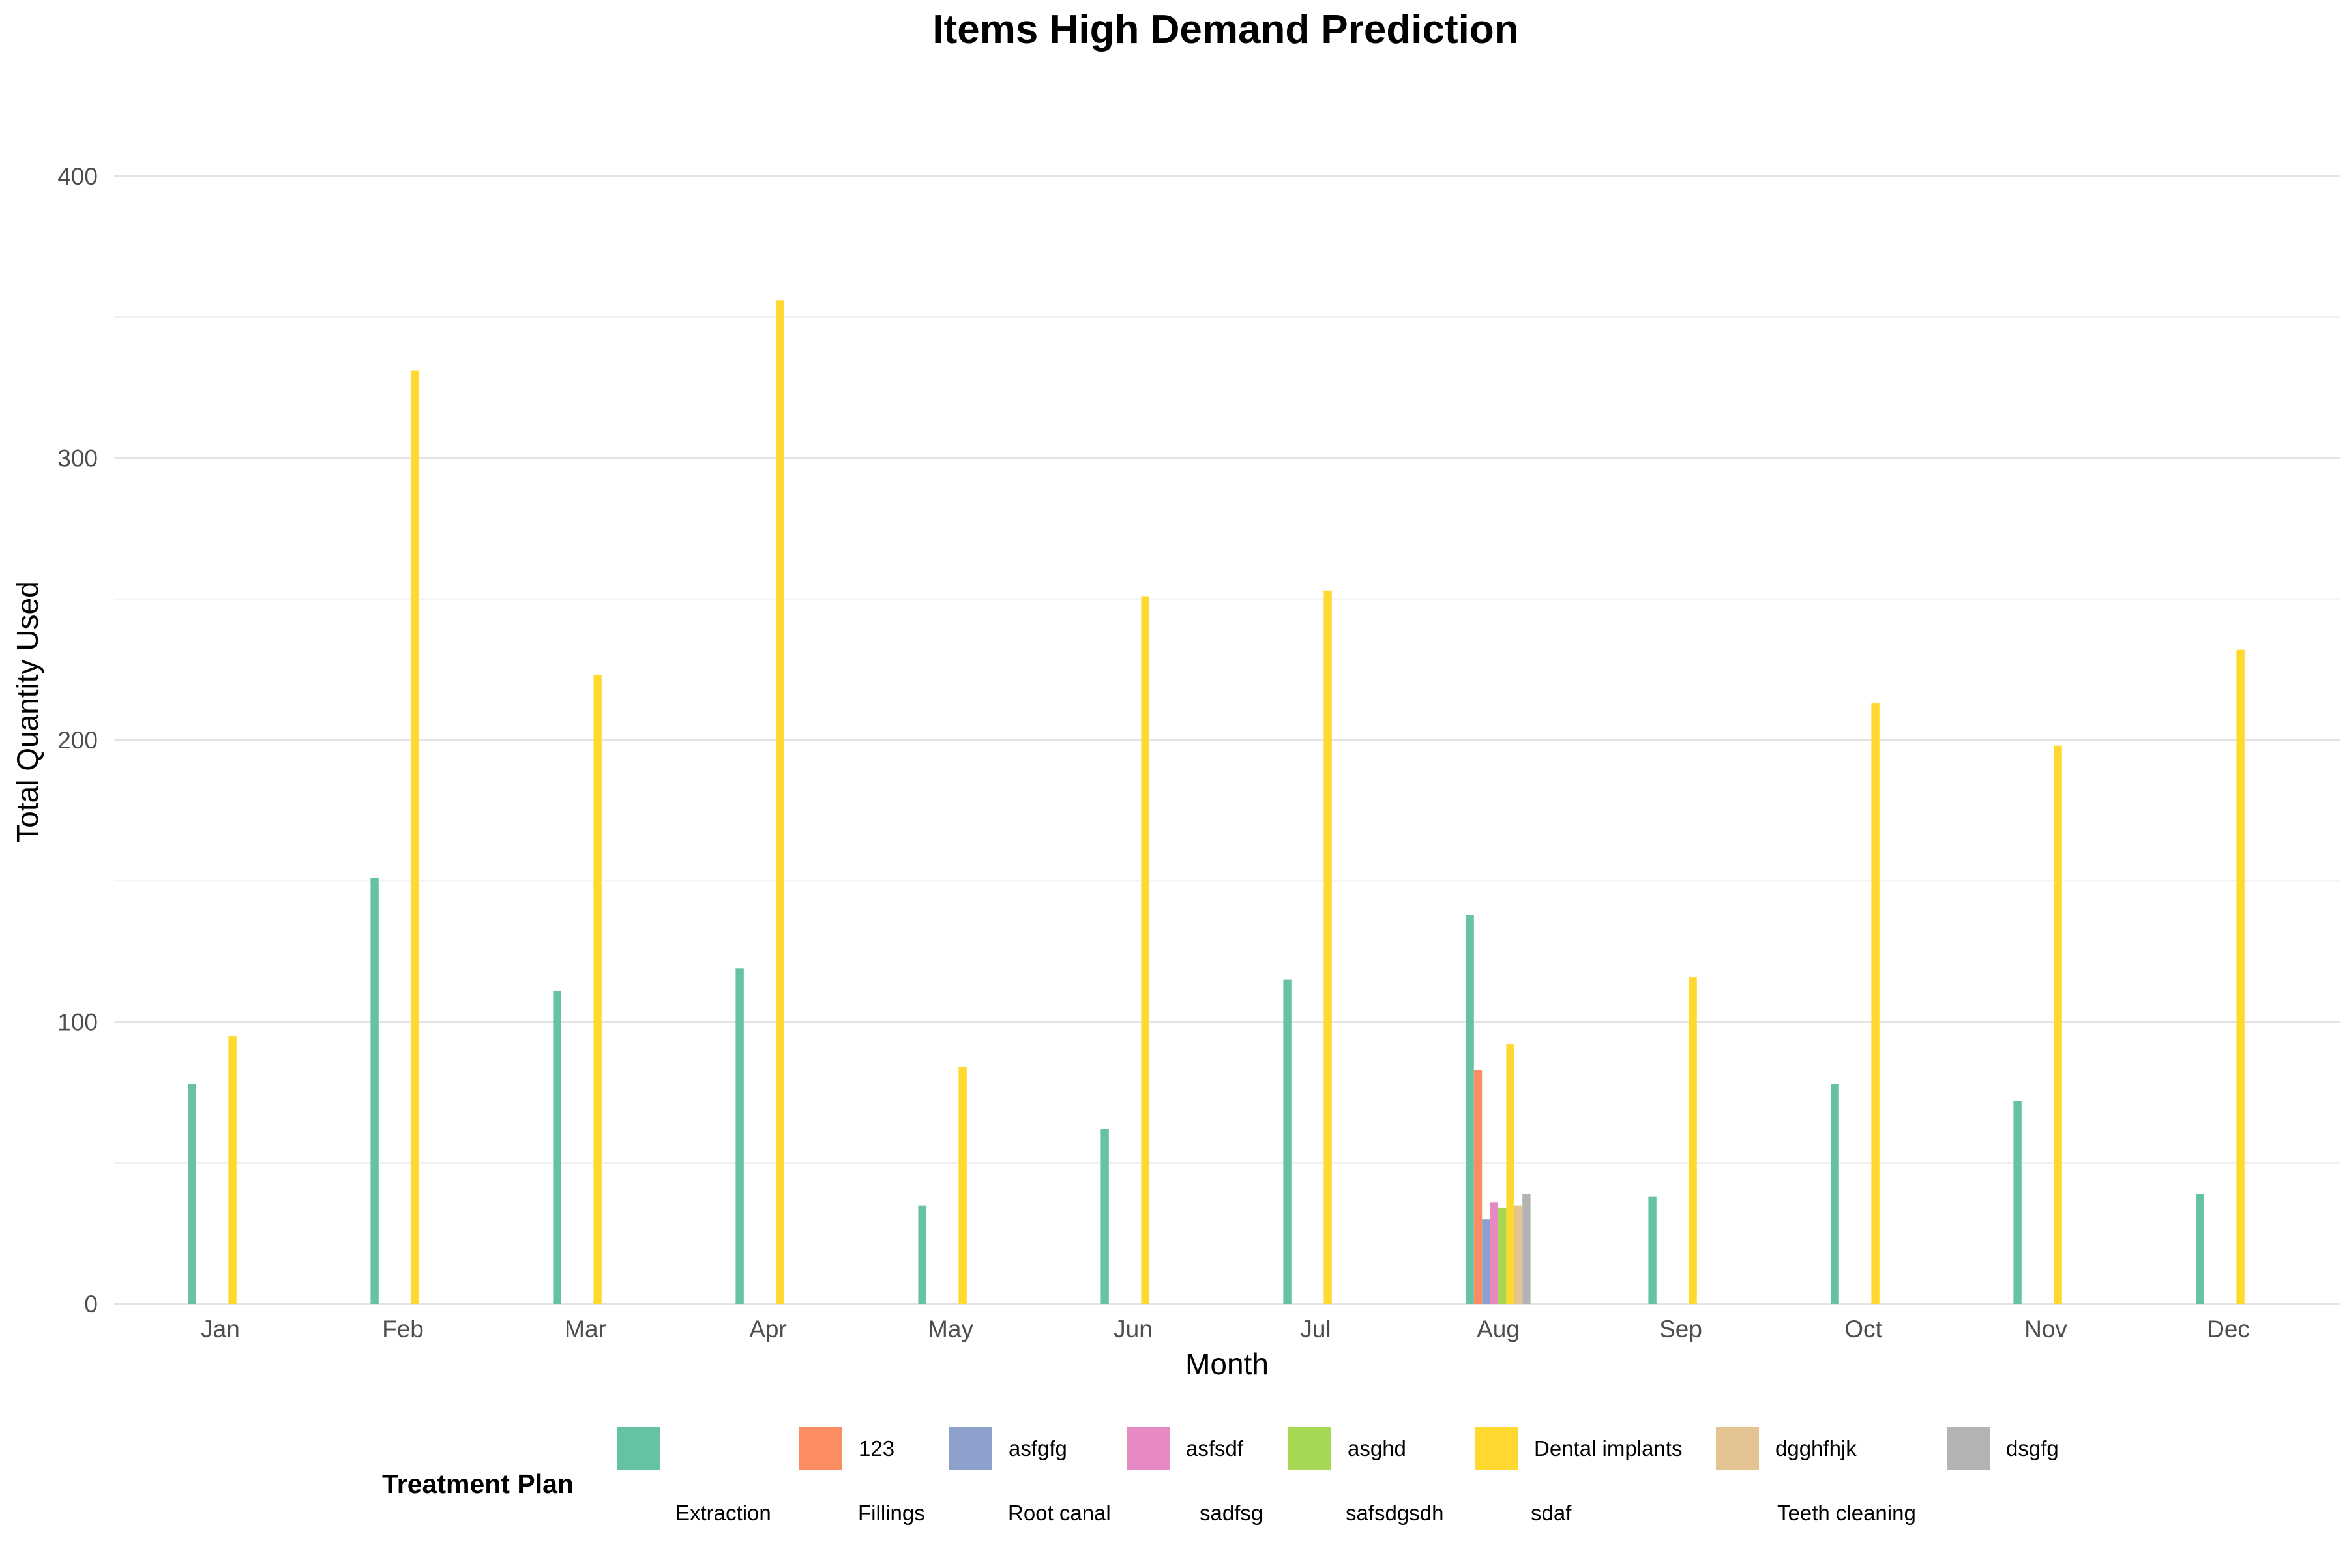 This screenshot has width=2347, height=1568. Describe the element at coordinates (77, 1023) in the screenshot. I see `y-tick-label: 100` at that location.